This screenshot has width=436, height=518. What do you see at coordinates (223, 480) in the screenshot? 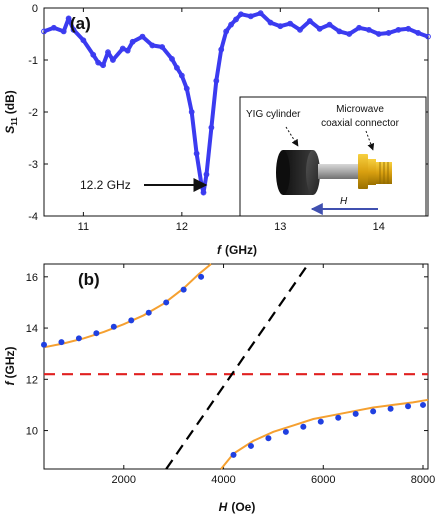
I see `panel-b-xtick-label: 4000` at bounding box center [223, 480].